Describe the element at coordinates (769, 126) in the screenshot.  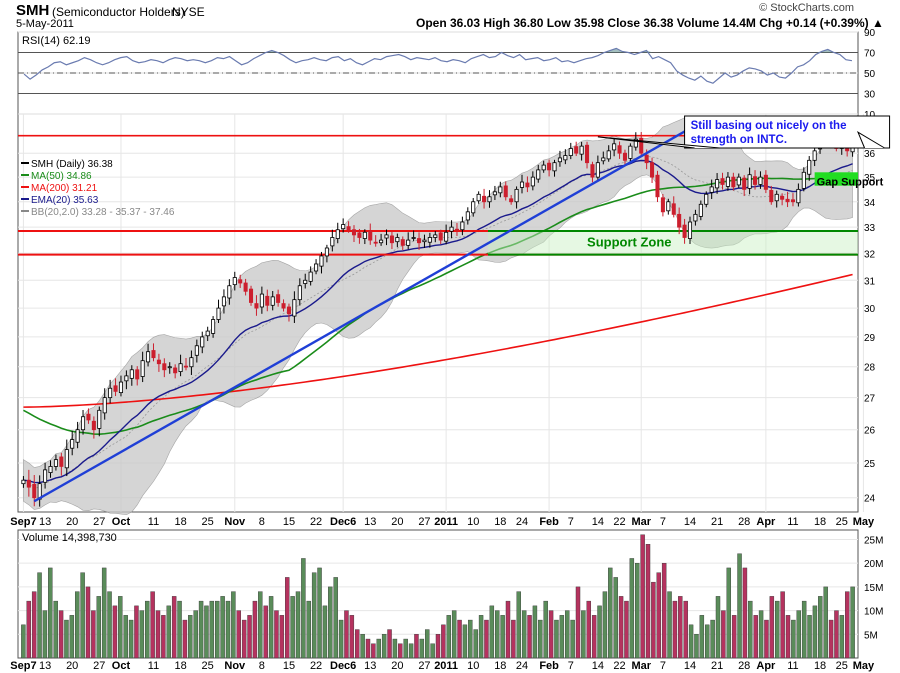
I see `callout-text: Still basing out nicely on the` at that location.